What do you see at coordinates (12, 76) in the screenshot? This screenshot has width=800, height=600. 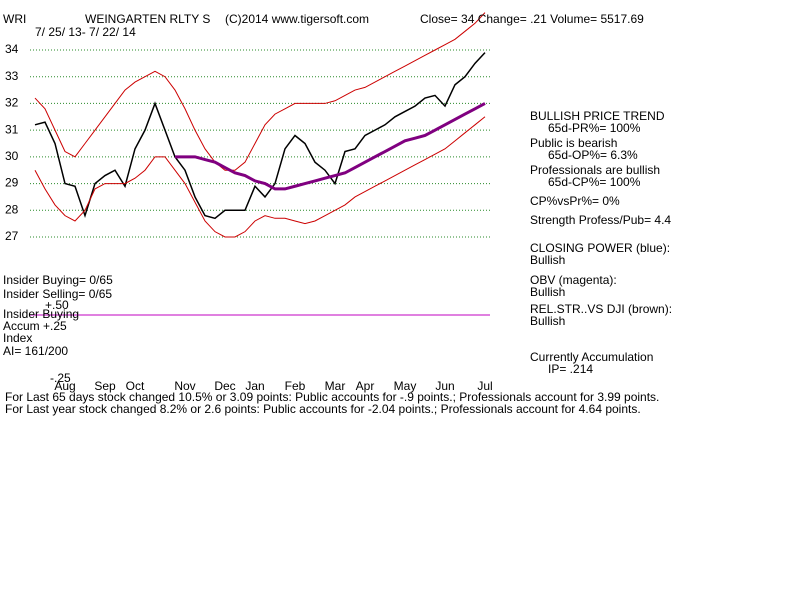 I see `y-tick-label: 33` at bounding box center [12, 76].